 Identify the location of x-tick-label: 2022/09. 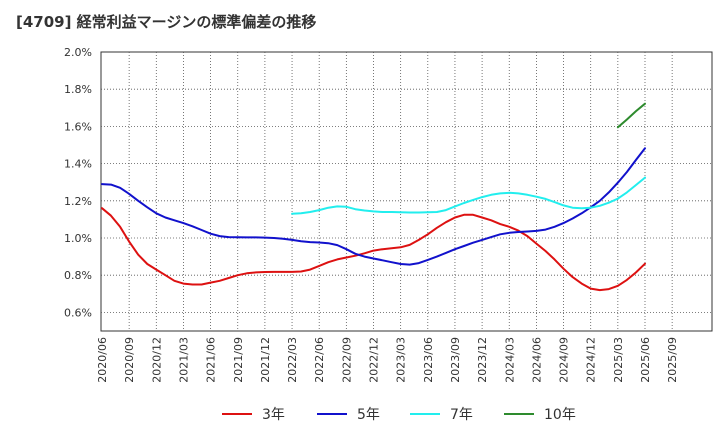
(346, 360).